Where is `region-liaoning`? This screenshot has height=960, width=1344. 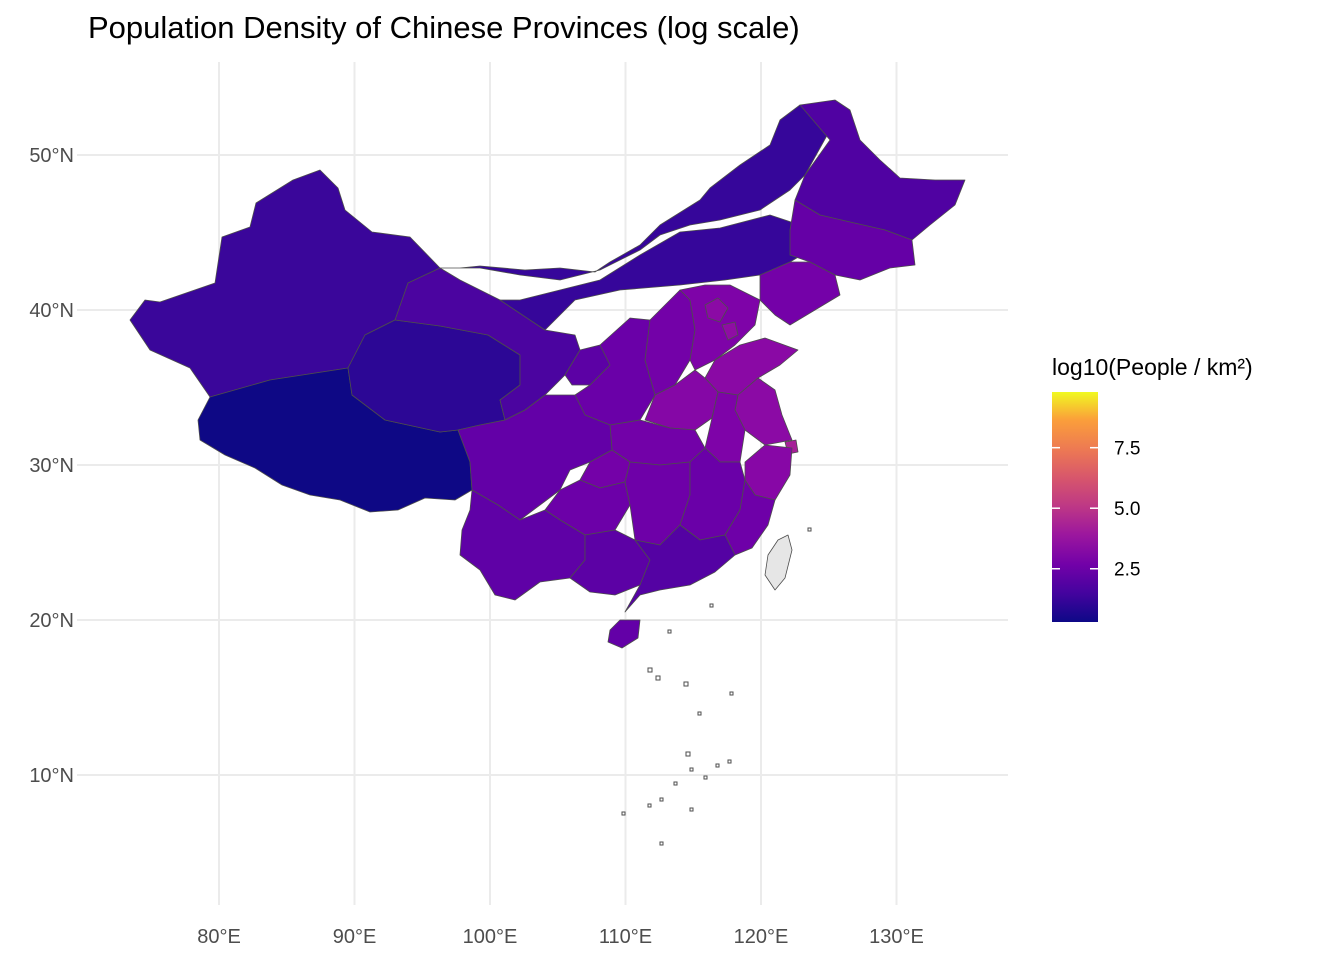
region-liaoning is located at coordinates (800, 293).